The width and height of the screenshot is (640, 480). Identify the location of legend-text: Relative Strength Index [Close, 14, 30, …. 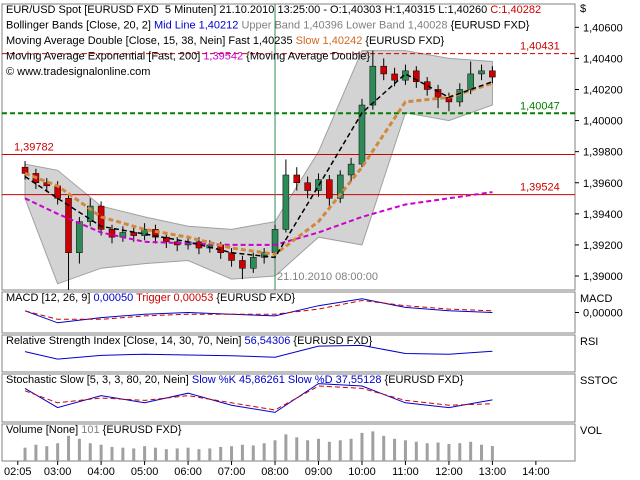
(125, 341).